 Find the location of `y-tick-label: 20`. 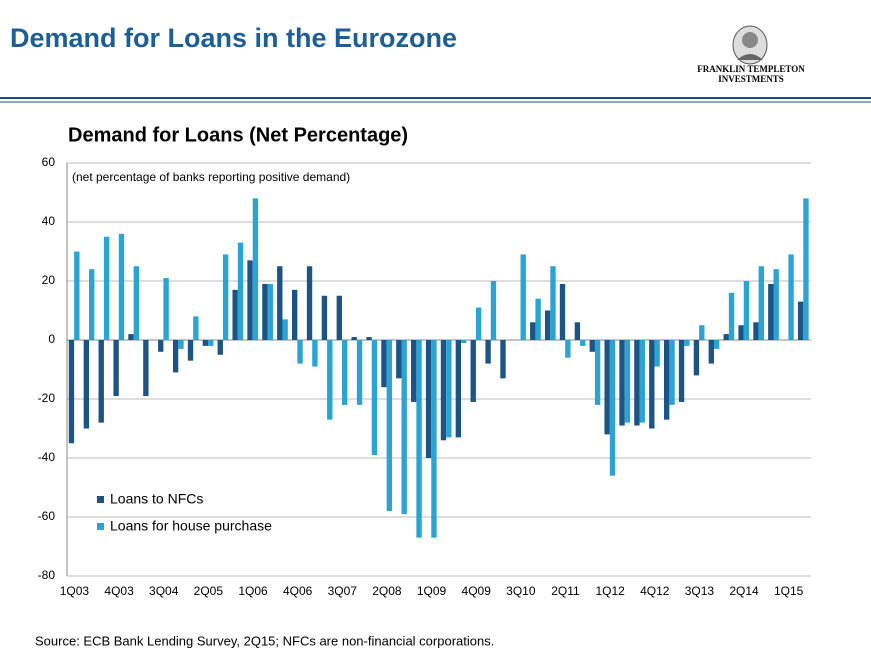

y-tick-label: 20 is located at coordinates (49, 280).